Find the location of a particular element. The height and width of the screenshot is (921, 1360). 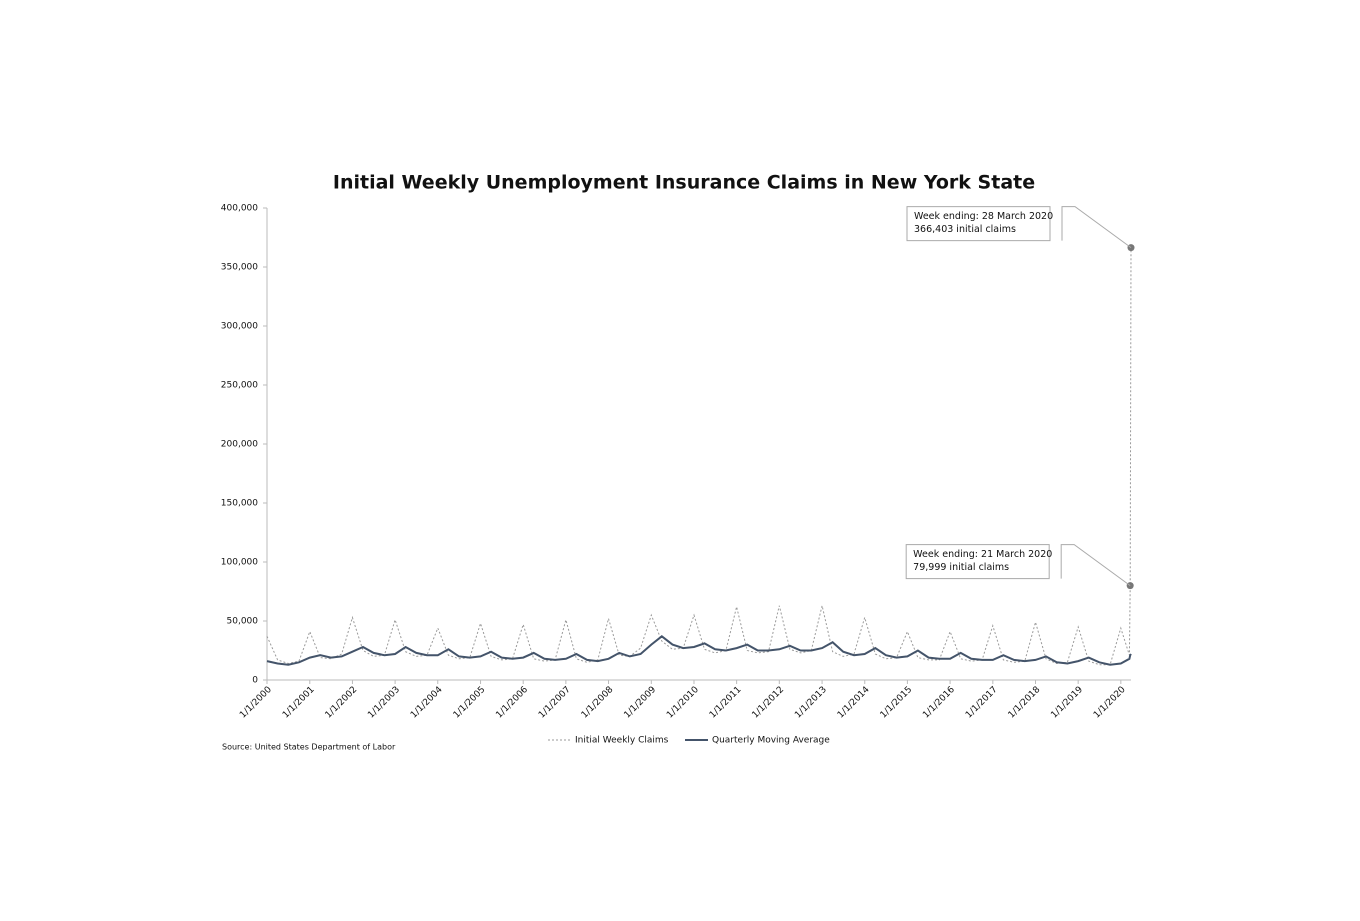

x-tick-label: 1/1/2008 is located at coordinates (598, 703).